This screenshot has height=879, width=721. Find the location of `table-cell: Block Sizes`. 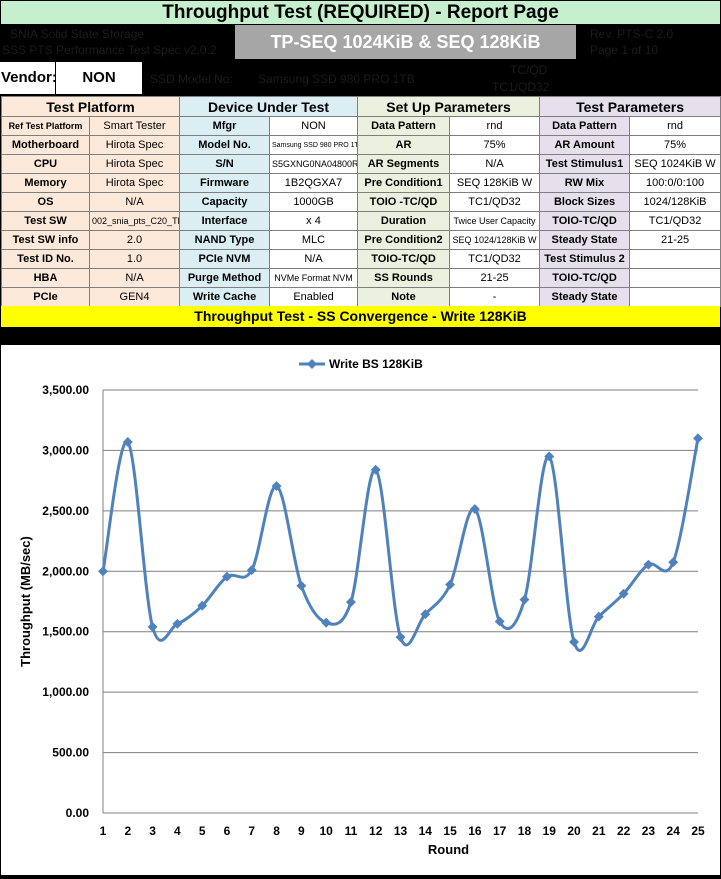

table-cell: Block Sizes is located at coordinates (585, 202).